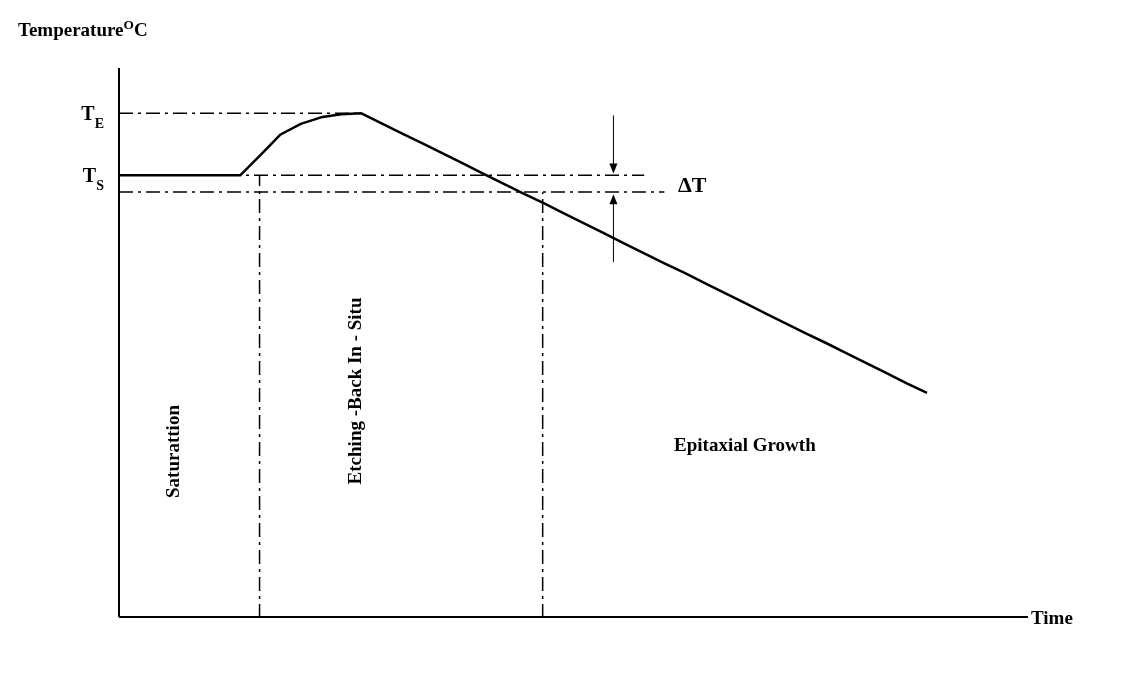  I want to click on y-axis-title: Temperature$^{O}$C, so click(83, 28).